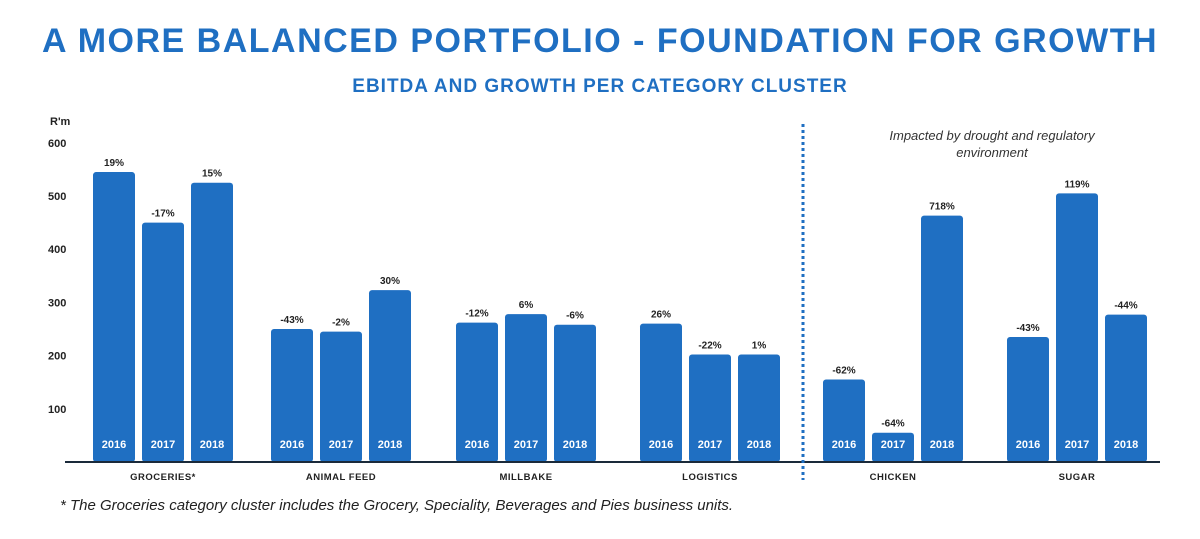 This screenshot has width=1200, height=539. What do you see at coordinates (525, 477) in the screenshot?
I see `category-label: MILLBAKE` at bounding box center [525, 477].